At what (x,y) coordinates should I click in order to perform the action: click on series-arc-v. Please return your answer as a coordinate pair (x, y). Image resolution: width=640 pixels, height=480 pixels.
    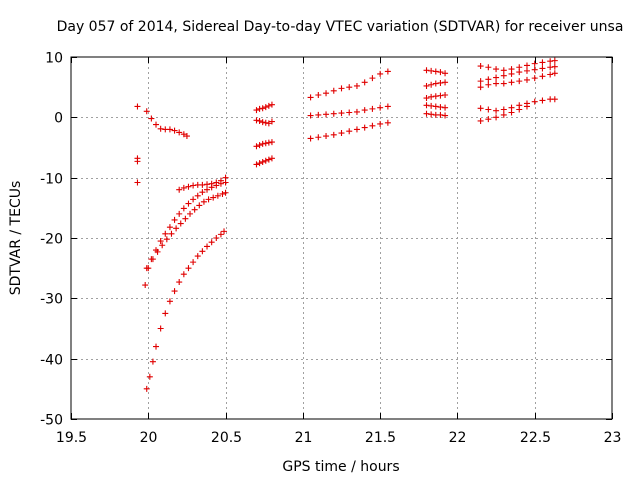
    Looking at the image, I should click on (503, 113).